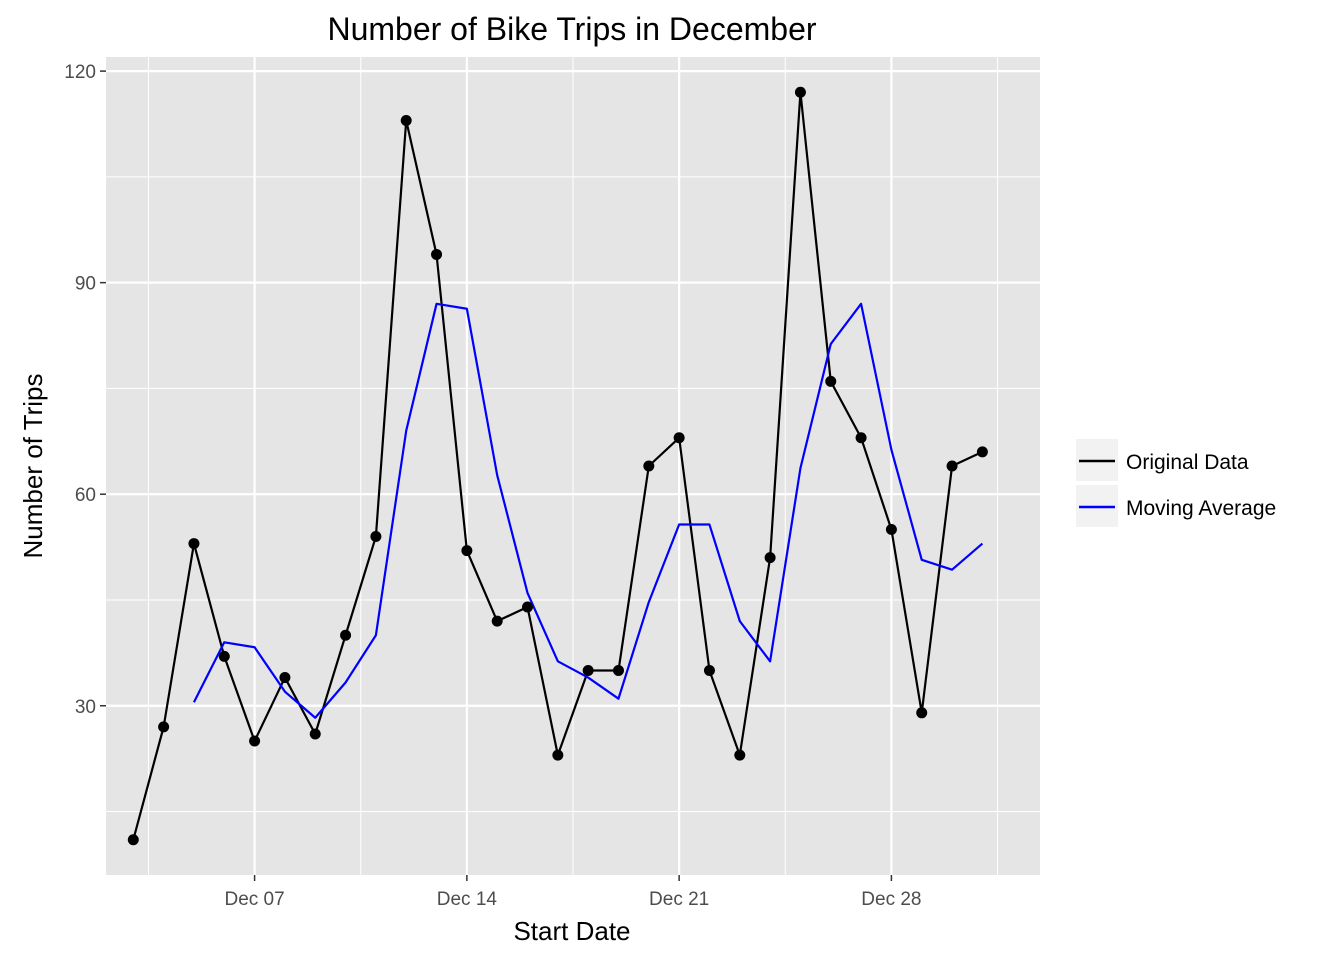 This screenshot has height=960, width=1344. Describe the element at coordinates (573, 892) in the screenshot. I see `x-axis: Dec 07 Dec 14 Dec 21 Dec 28` at that location.